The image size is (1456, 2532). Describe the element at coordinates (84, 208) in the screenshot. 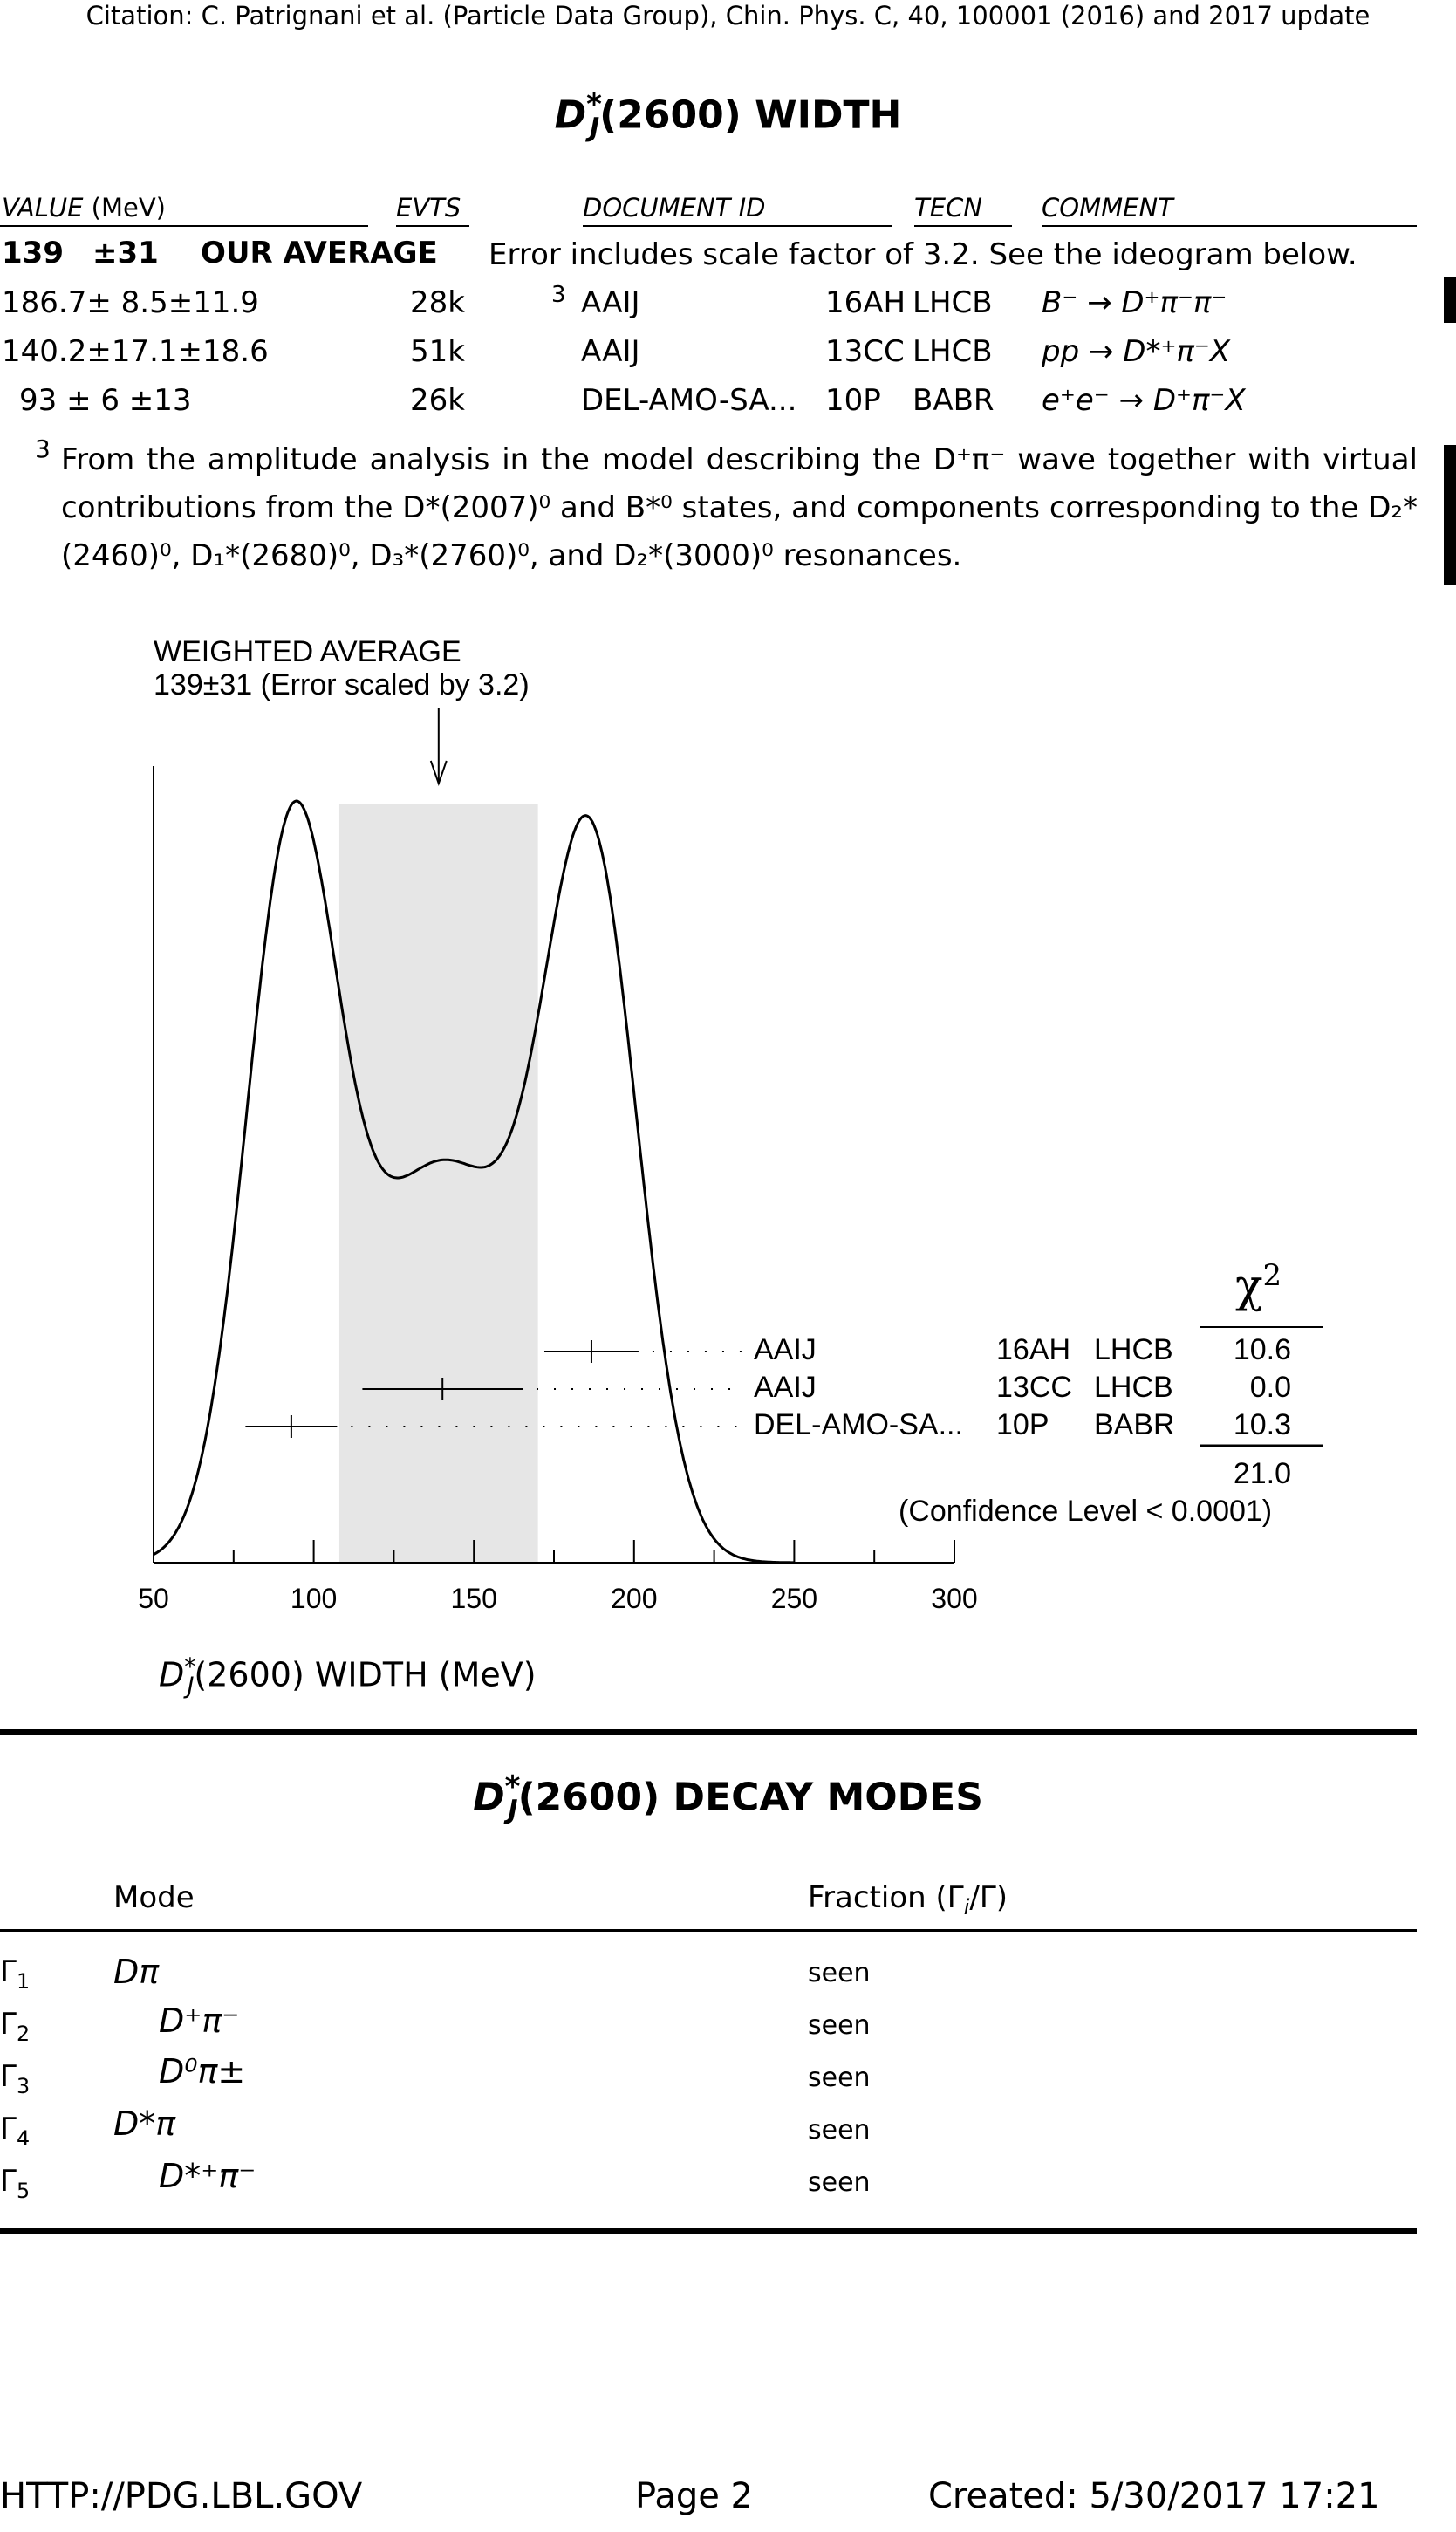

I see `header-value: VALUE (MeV)` at that location.